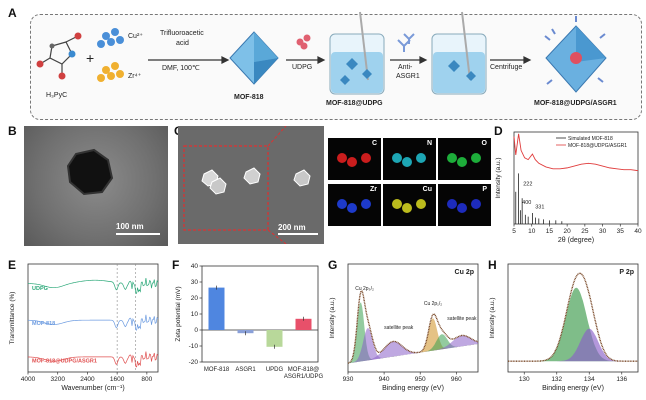 This screenshot has width=646, height=400. I want to click on panel-label-e: E, so click(12, 265).